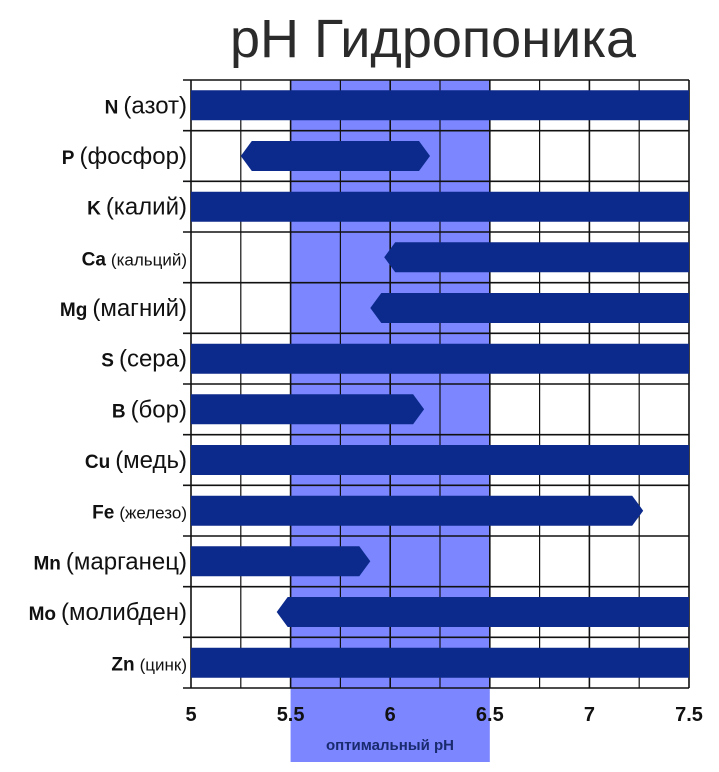 The height and width of the screenshot is (772, 719). Describe the element at coordinates (163, 665) in the screenshot. I see `element-name: (цинк)` at that location.